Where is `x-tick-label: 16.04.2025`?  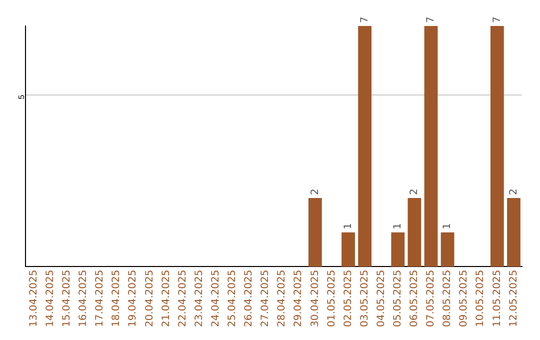
x-tick-label: 16.04.2025 is located at coordinates (84, 299).